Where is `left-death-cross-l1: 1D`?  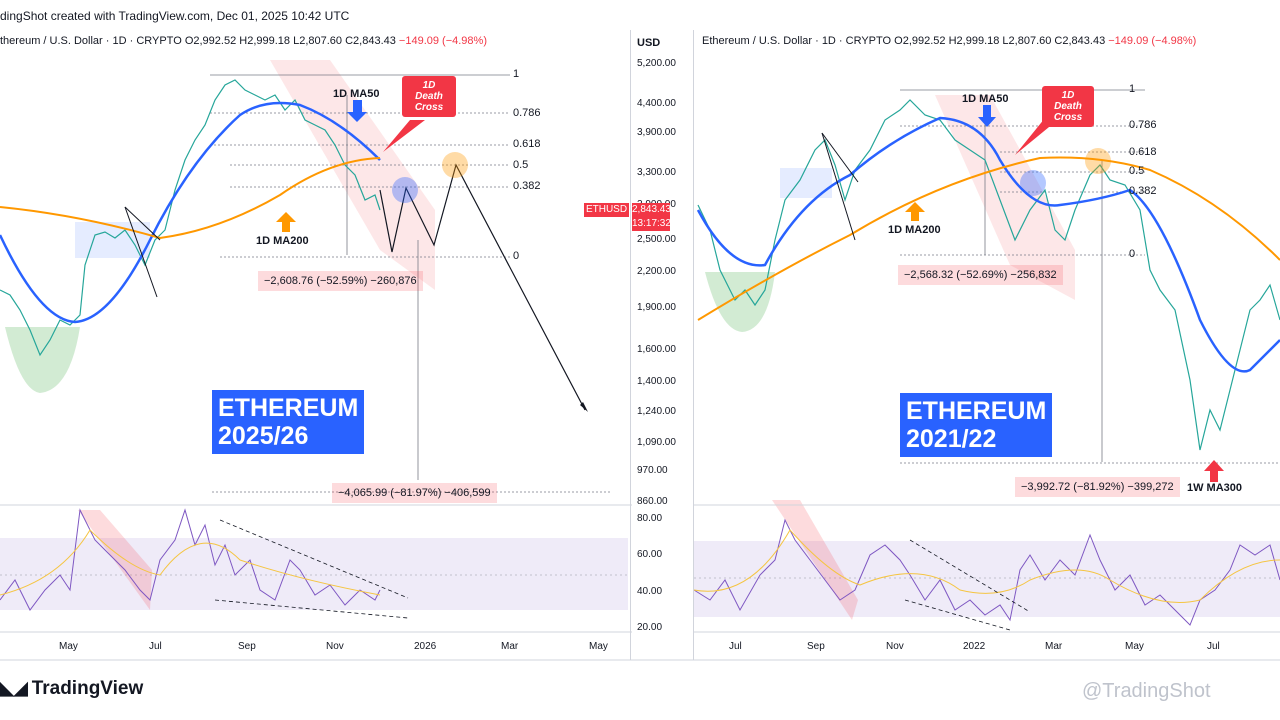
left-death-cross-l1: 1D is located at coordinates (429, 85).